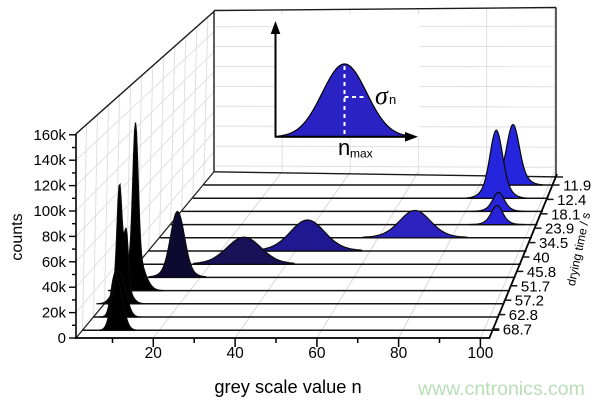  What do you see at coordinates (49, 186) in the screenshot?
I see `svg-text: 120k` at bounding box center [49, 186].